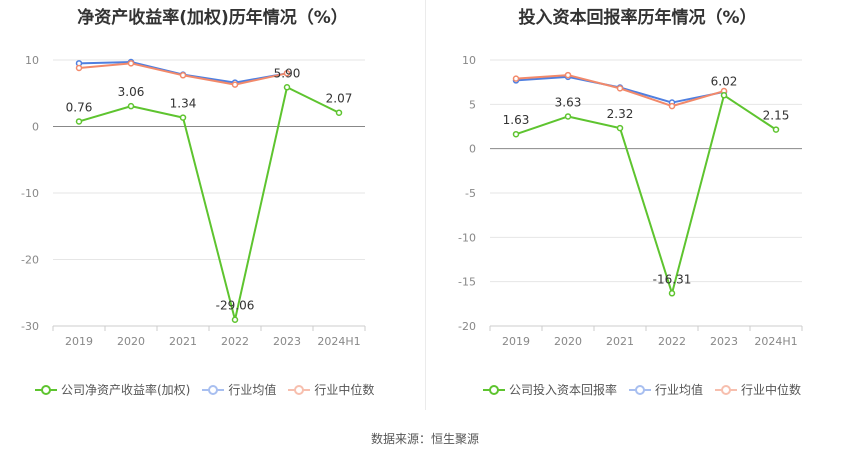 The image size is (850, 459). Describe the element at coordinates (470, 193) in the screenshot. I see `y-tick-label: -5` at that location.